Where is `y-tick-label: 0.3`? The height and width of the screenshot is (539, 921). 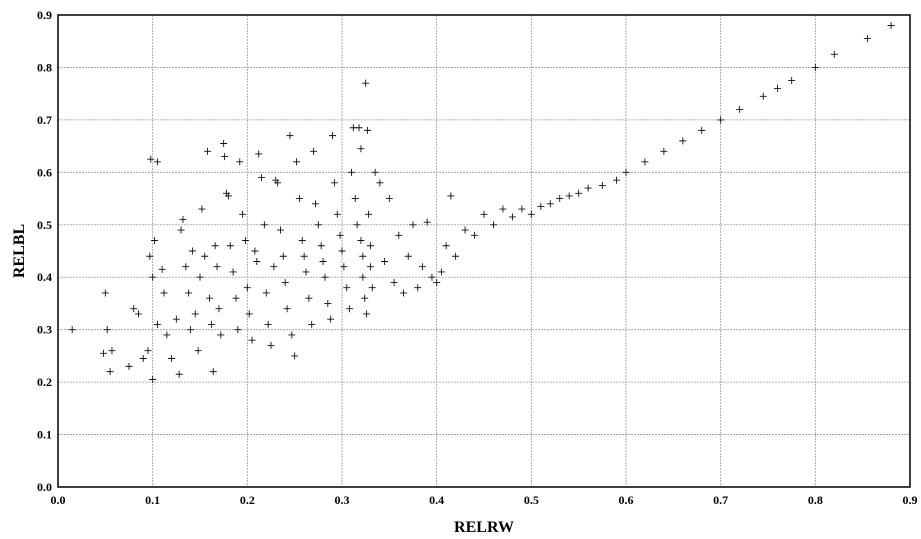 y-tick-label: 0.3 is located at coordinates (44, 330).